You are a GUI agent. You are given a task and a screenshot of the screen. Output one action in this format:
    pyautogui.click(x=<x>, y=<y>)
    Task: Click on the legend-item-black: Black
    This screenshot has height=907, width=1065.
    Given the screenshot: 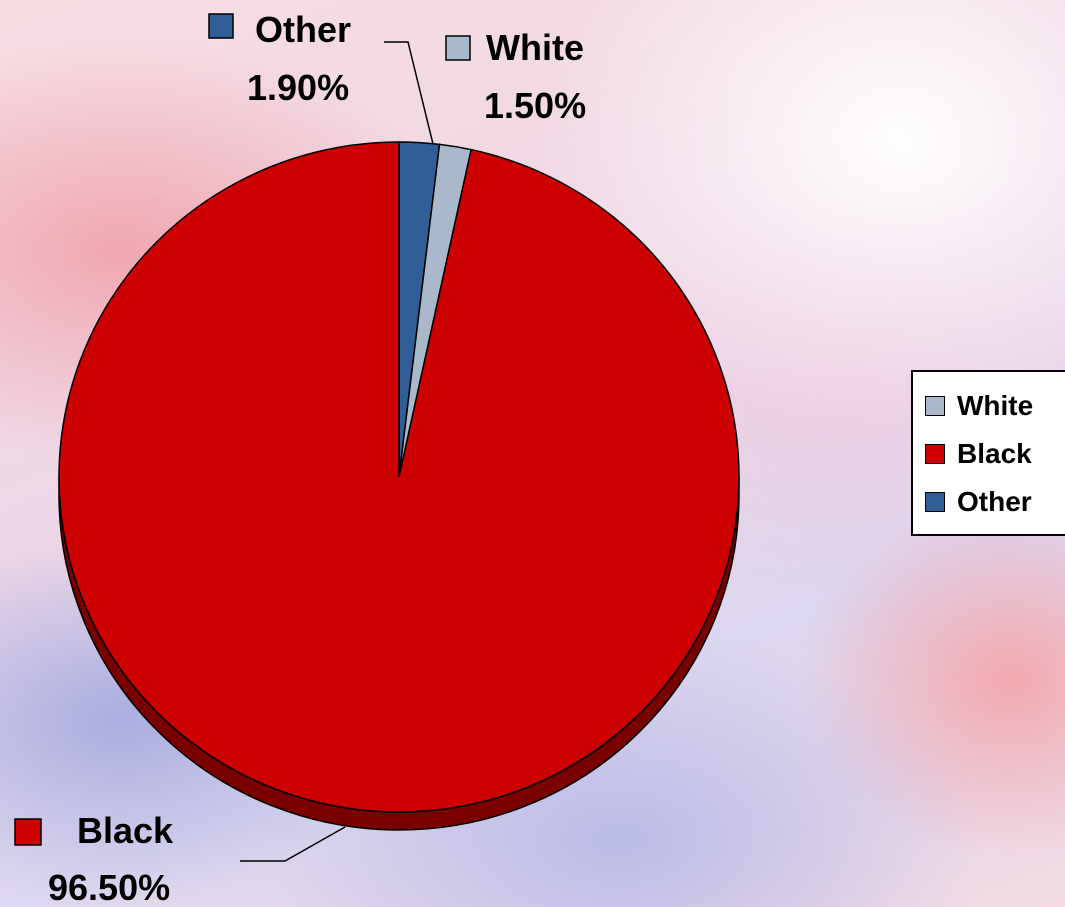 What is the action you would take?
    pyautogui.click(x=995, y=454)
    